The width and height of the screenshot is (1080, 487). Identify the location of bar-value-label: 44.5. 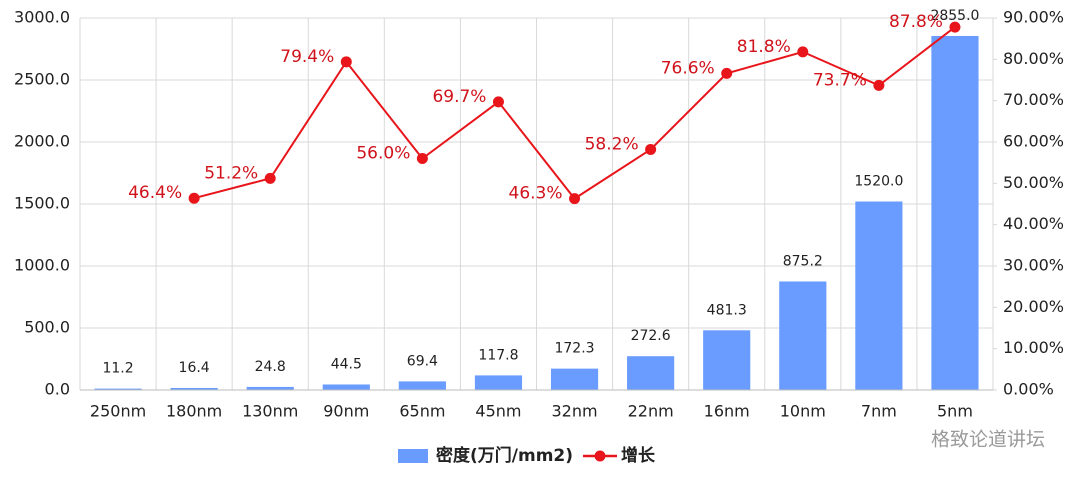
(346, 364).